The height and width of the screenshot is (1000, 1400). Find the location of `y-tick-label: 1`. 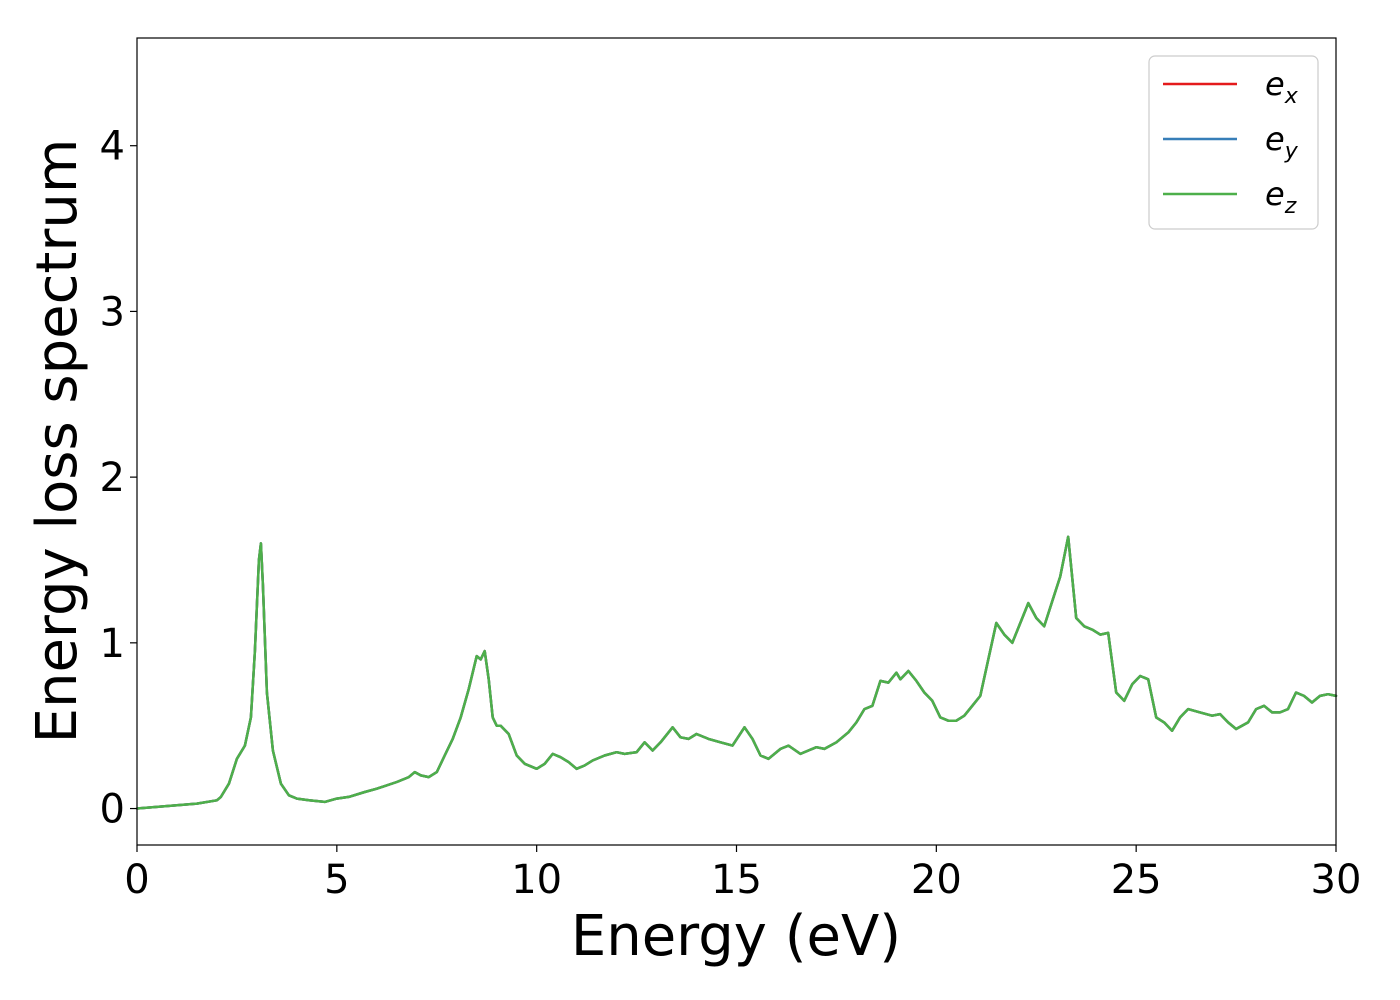

y-tick-label: 1 is located at coordinates (112, 644).